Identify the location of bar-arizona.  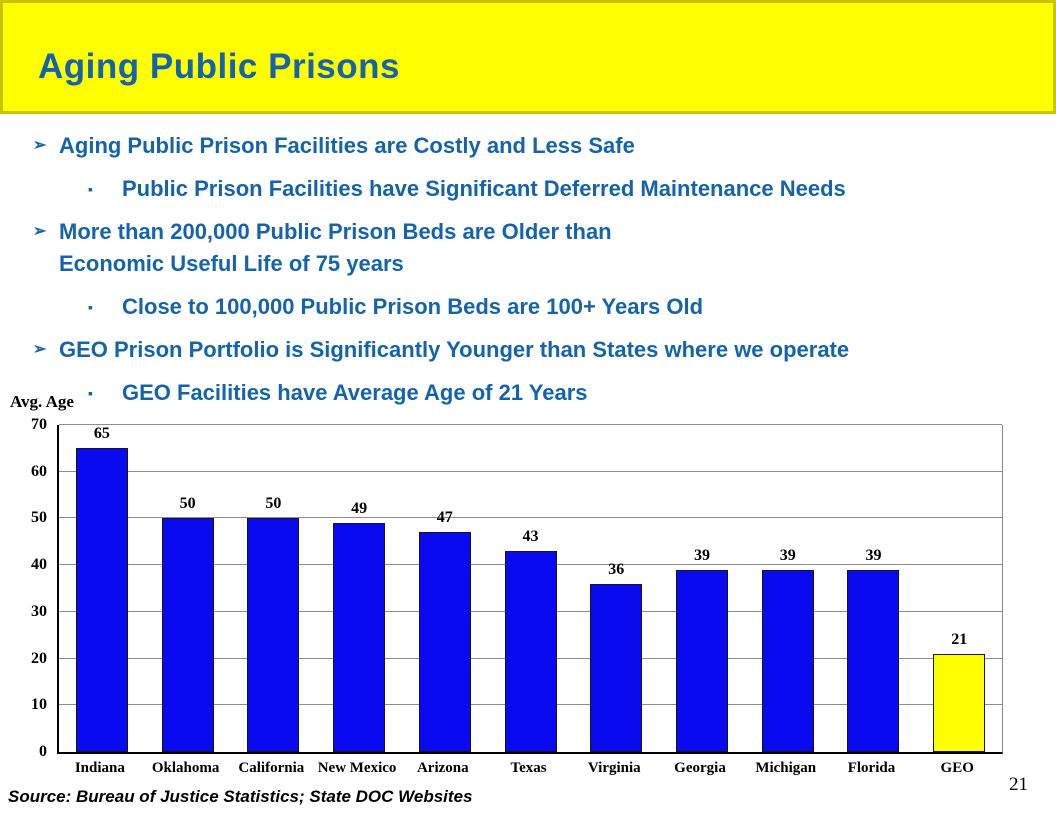
(444, 642).